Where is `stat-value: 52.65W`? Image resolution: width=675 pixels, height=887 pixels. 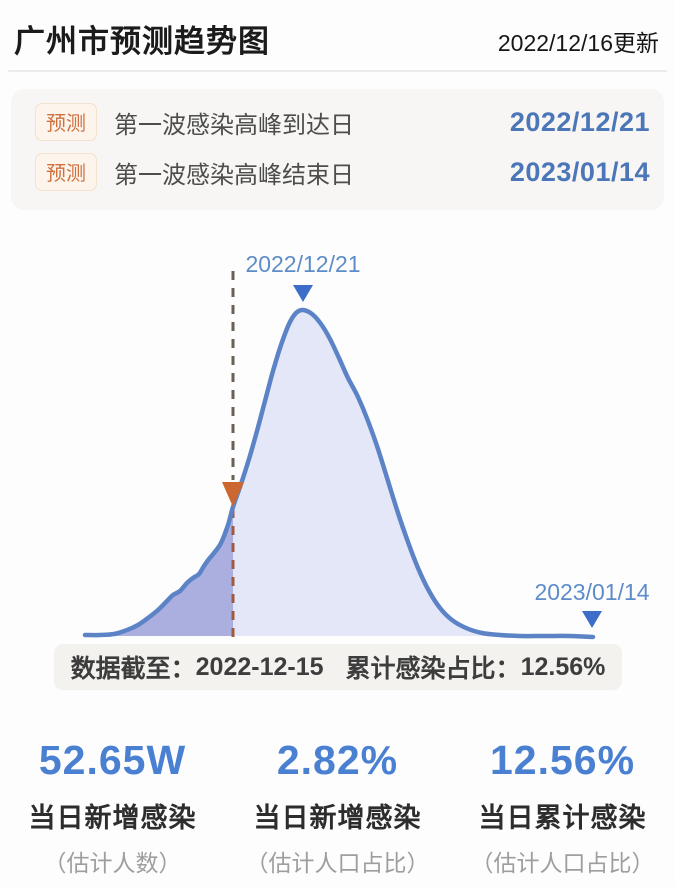
stat-value: 52.65W is located at coordinates (112, 760).